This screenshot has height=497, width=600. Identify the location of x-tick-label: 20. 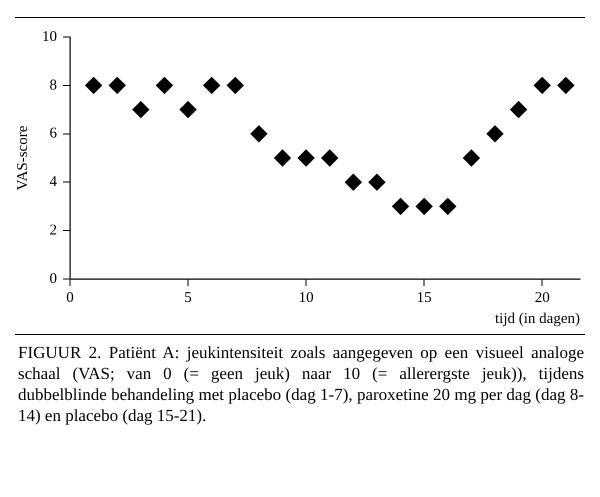
(542, 298).